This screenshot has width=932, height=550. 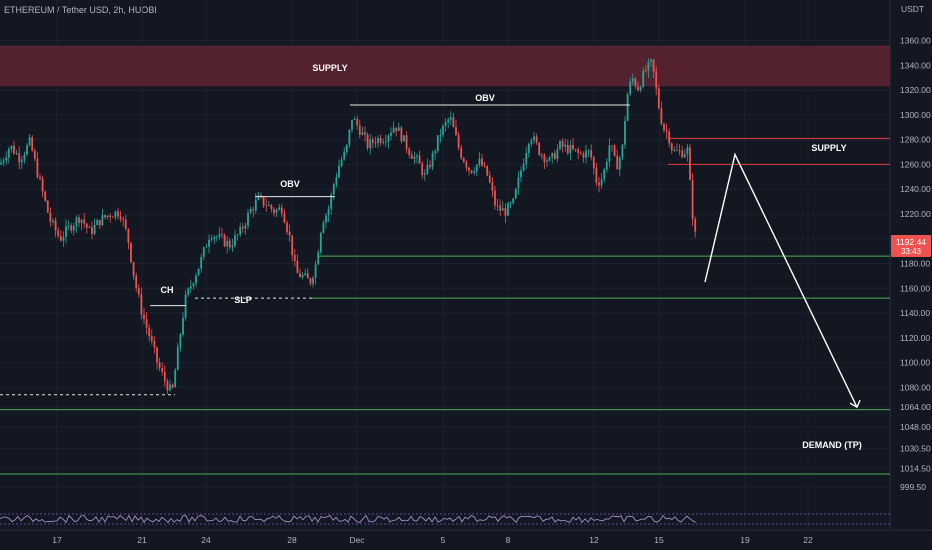 I want to click on time-axis: 17 21 24 28 Dec 5 8 12 15 19 22, so click(x=432, y=540).